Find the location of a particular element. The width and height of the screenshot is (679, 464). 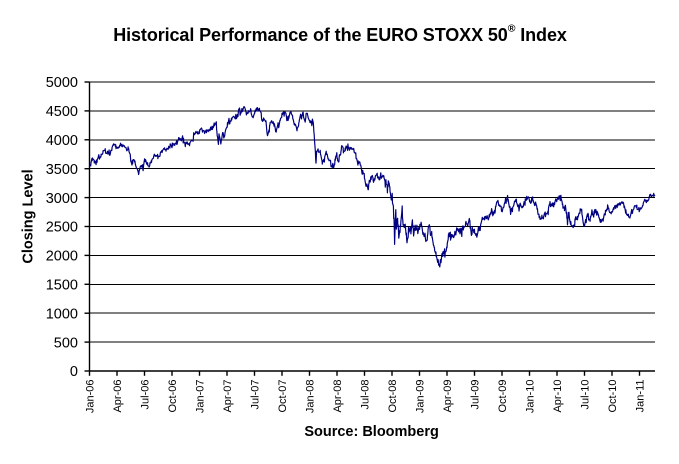

svg-text: Jul-09 is located at coordinates (476, 395).